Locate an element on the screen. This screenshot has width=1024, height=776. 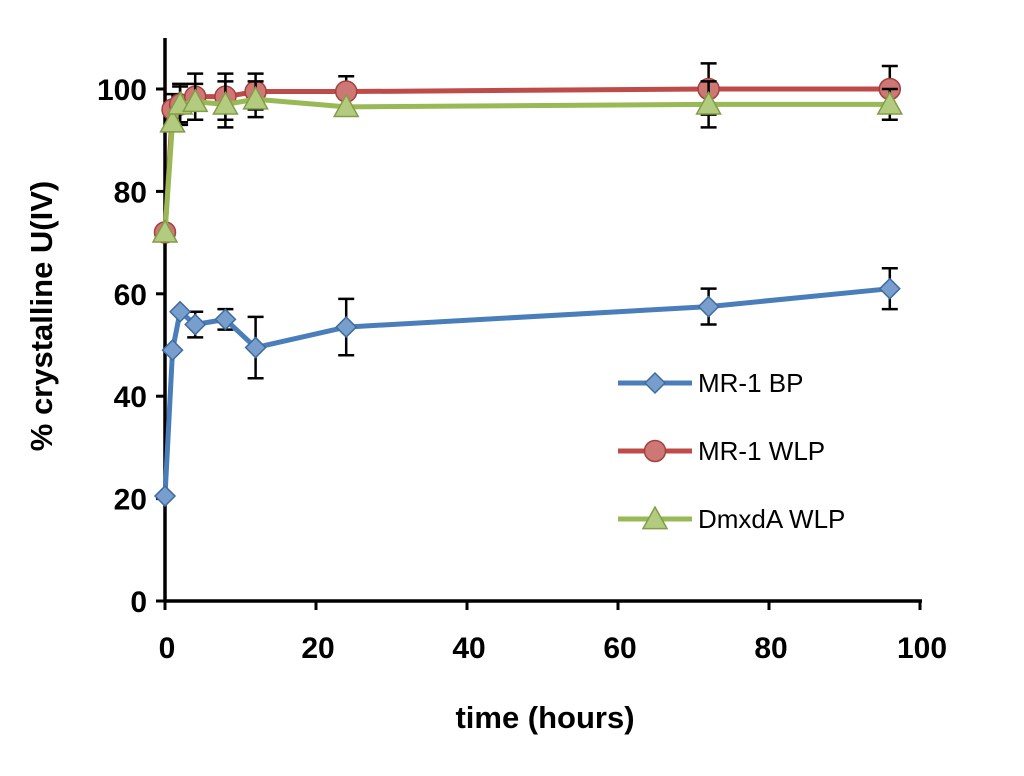
y-tick-label: 80 is located at coordinates (130, 192).